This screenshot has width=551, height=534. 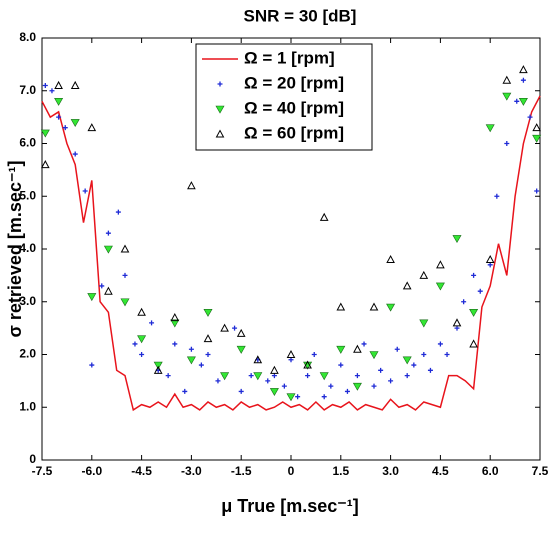 I want to click on x-tick-label: 0, so click(x=291, y=471).